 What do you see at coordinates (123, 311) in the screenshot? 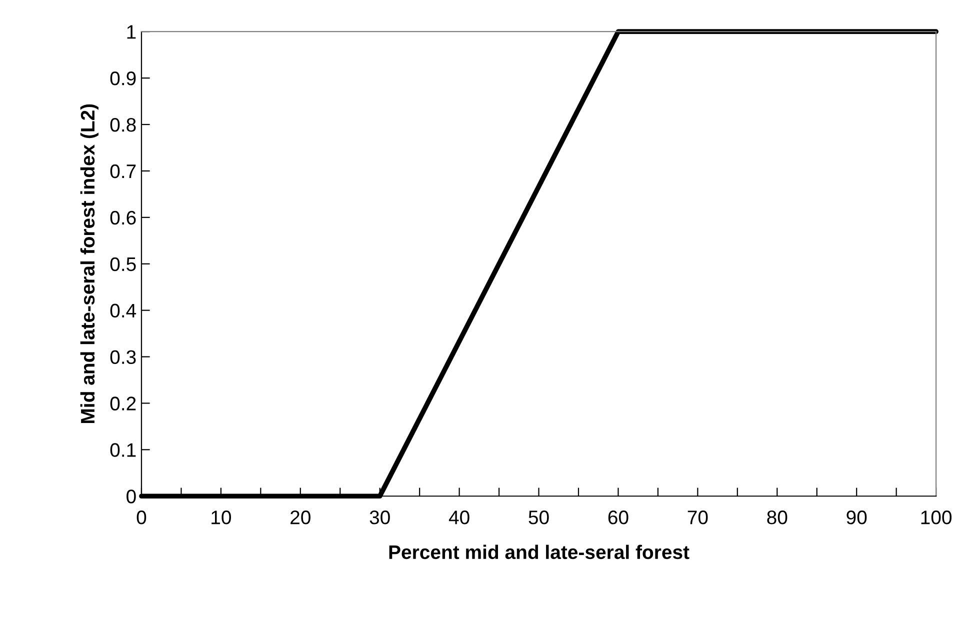
I see `y-tick-label: 0.4` at bounding box center [123, 311].